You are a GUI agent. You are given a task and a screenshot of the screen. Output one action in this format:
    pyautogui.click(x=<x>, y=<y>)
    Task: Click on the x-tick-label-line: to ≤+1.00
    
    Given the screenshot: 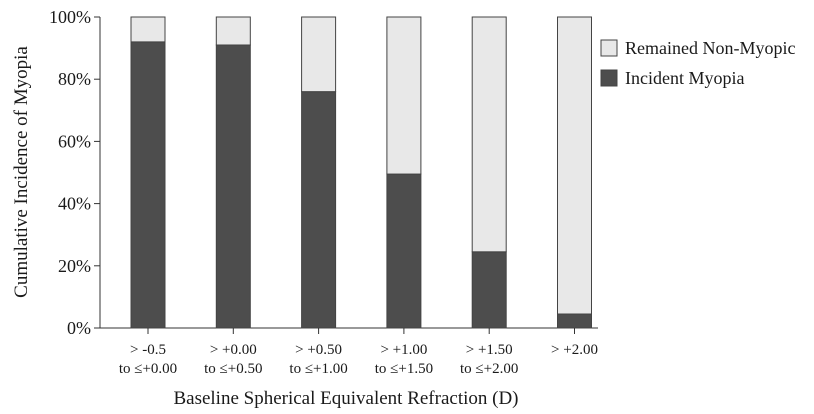 What is the action you would take?
    pyautogui.click(x=318, y=369)
    